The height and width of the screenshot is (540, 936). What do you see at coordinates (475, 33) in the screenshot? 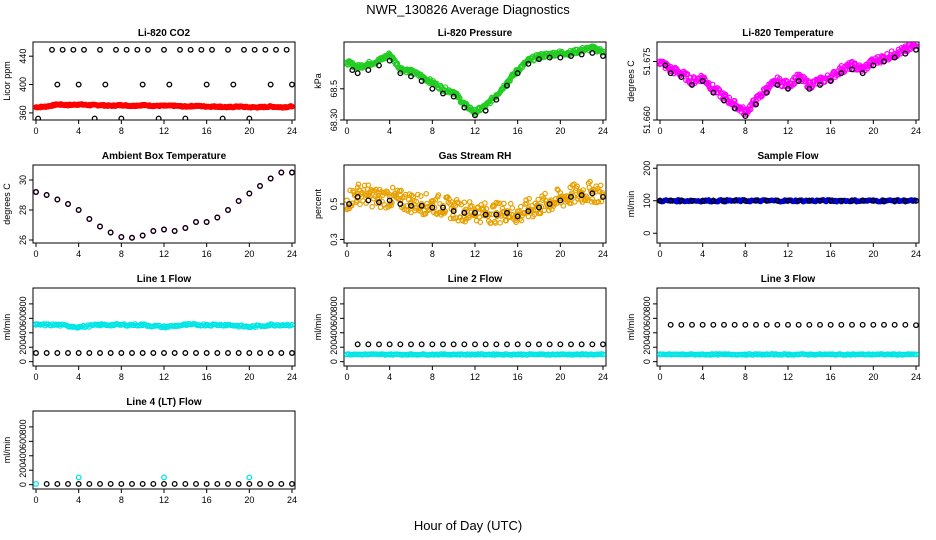
I see `panel-title: Li-820 Pressure` at bounding box center [475, 33].